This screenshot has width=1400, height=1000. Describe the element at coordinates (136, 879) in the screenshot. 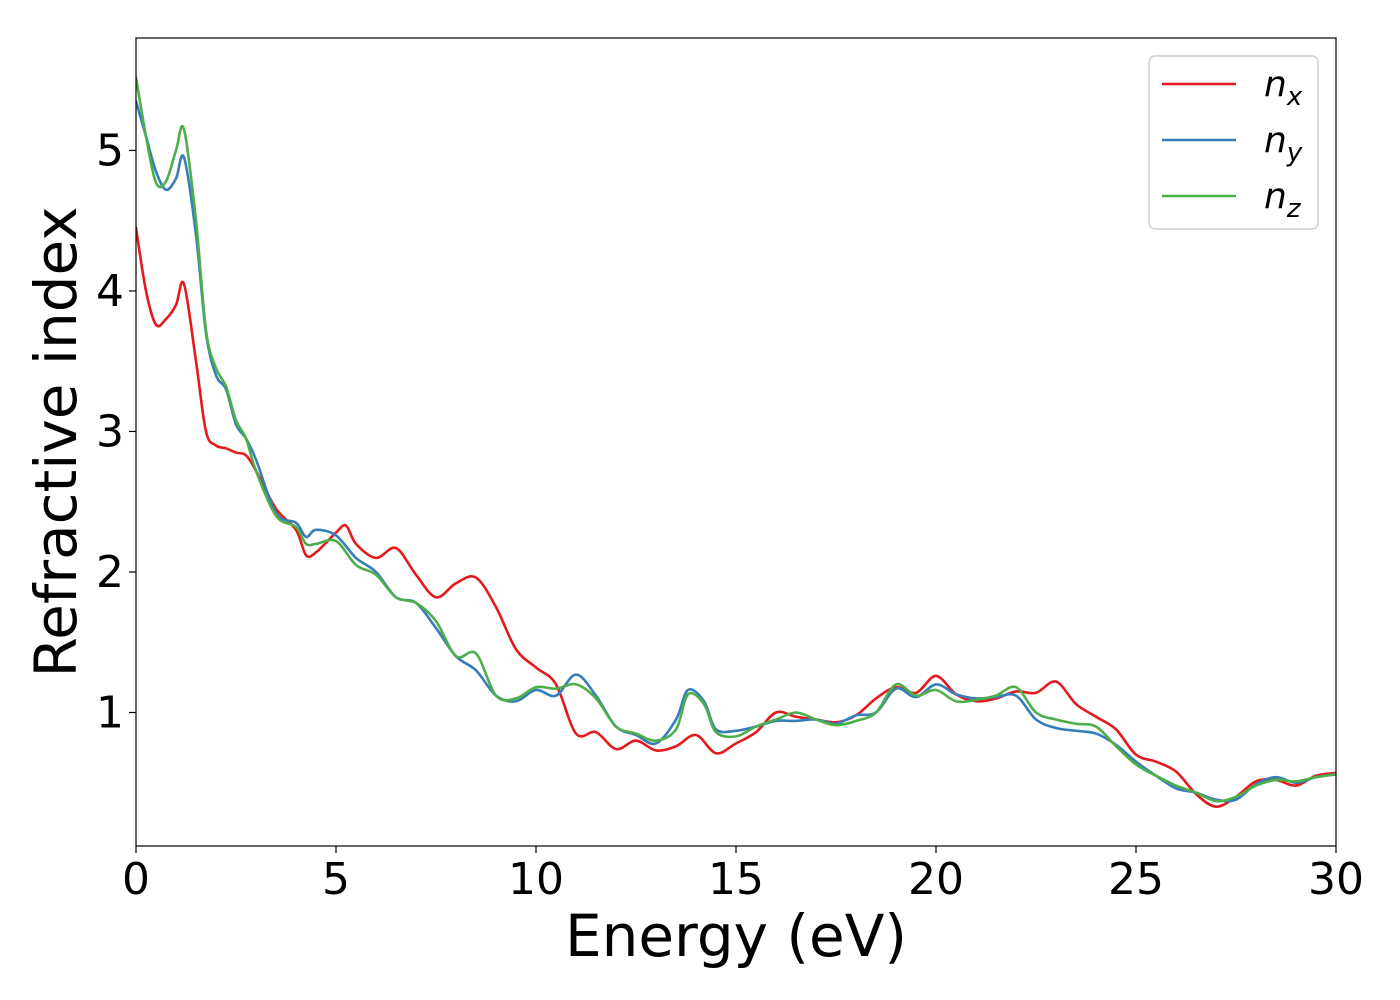

I see `x-tick-label: 0` at that location.